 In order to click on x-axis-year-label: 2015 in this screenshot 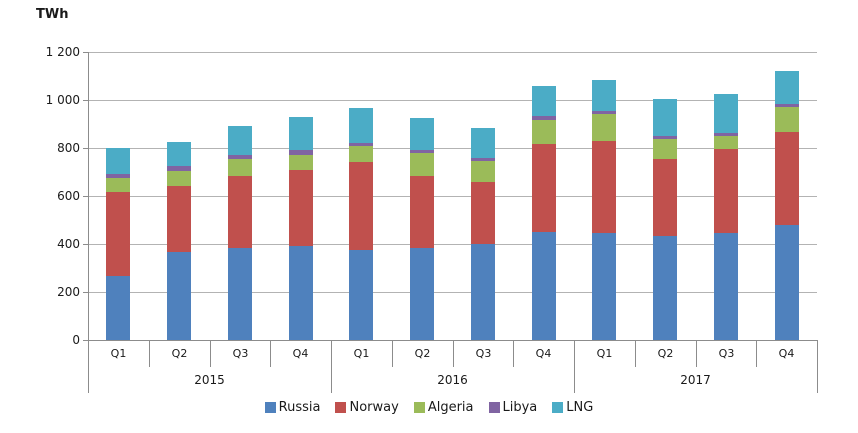, I will do `click(209, 380)`.